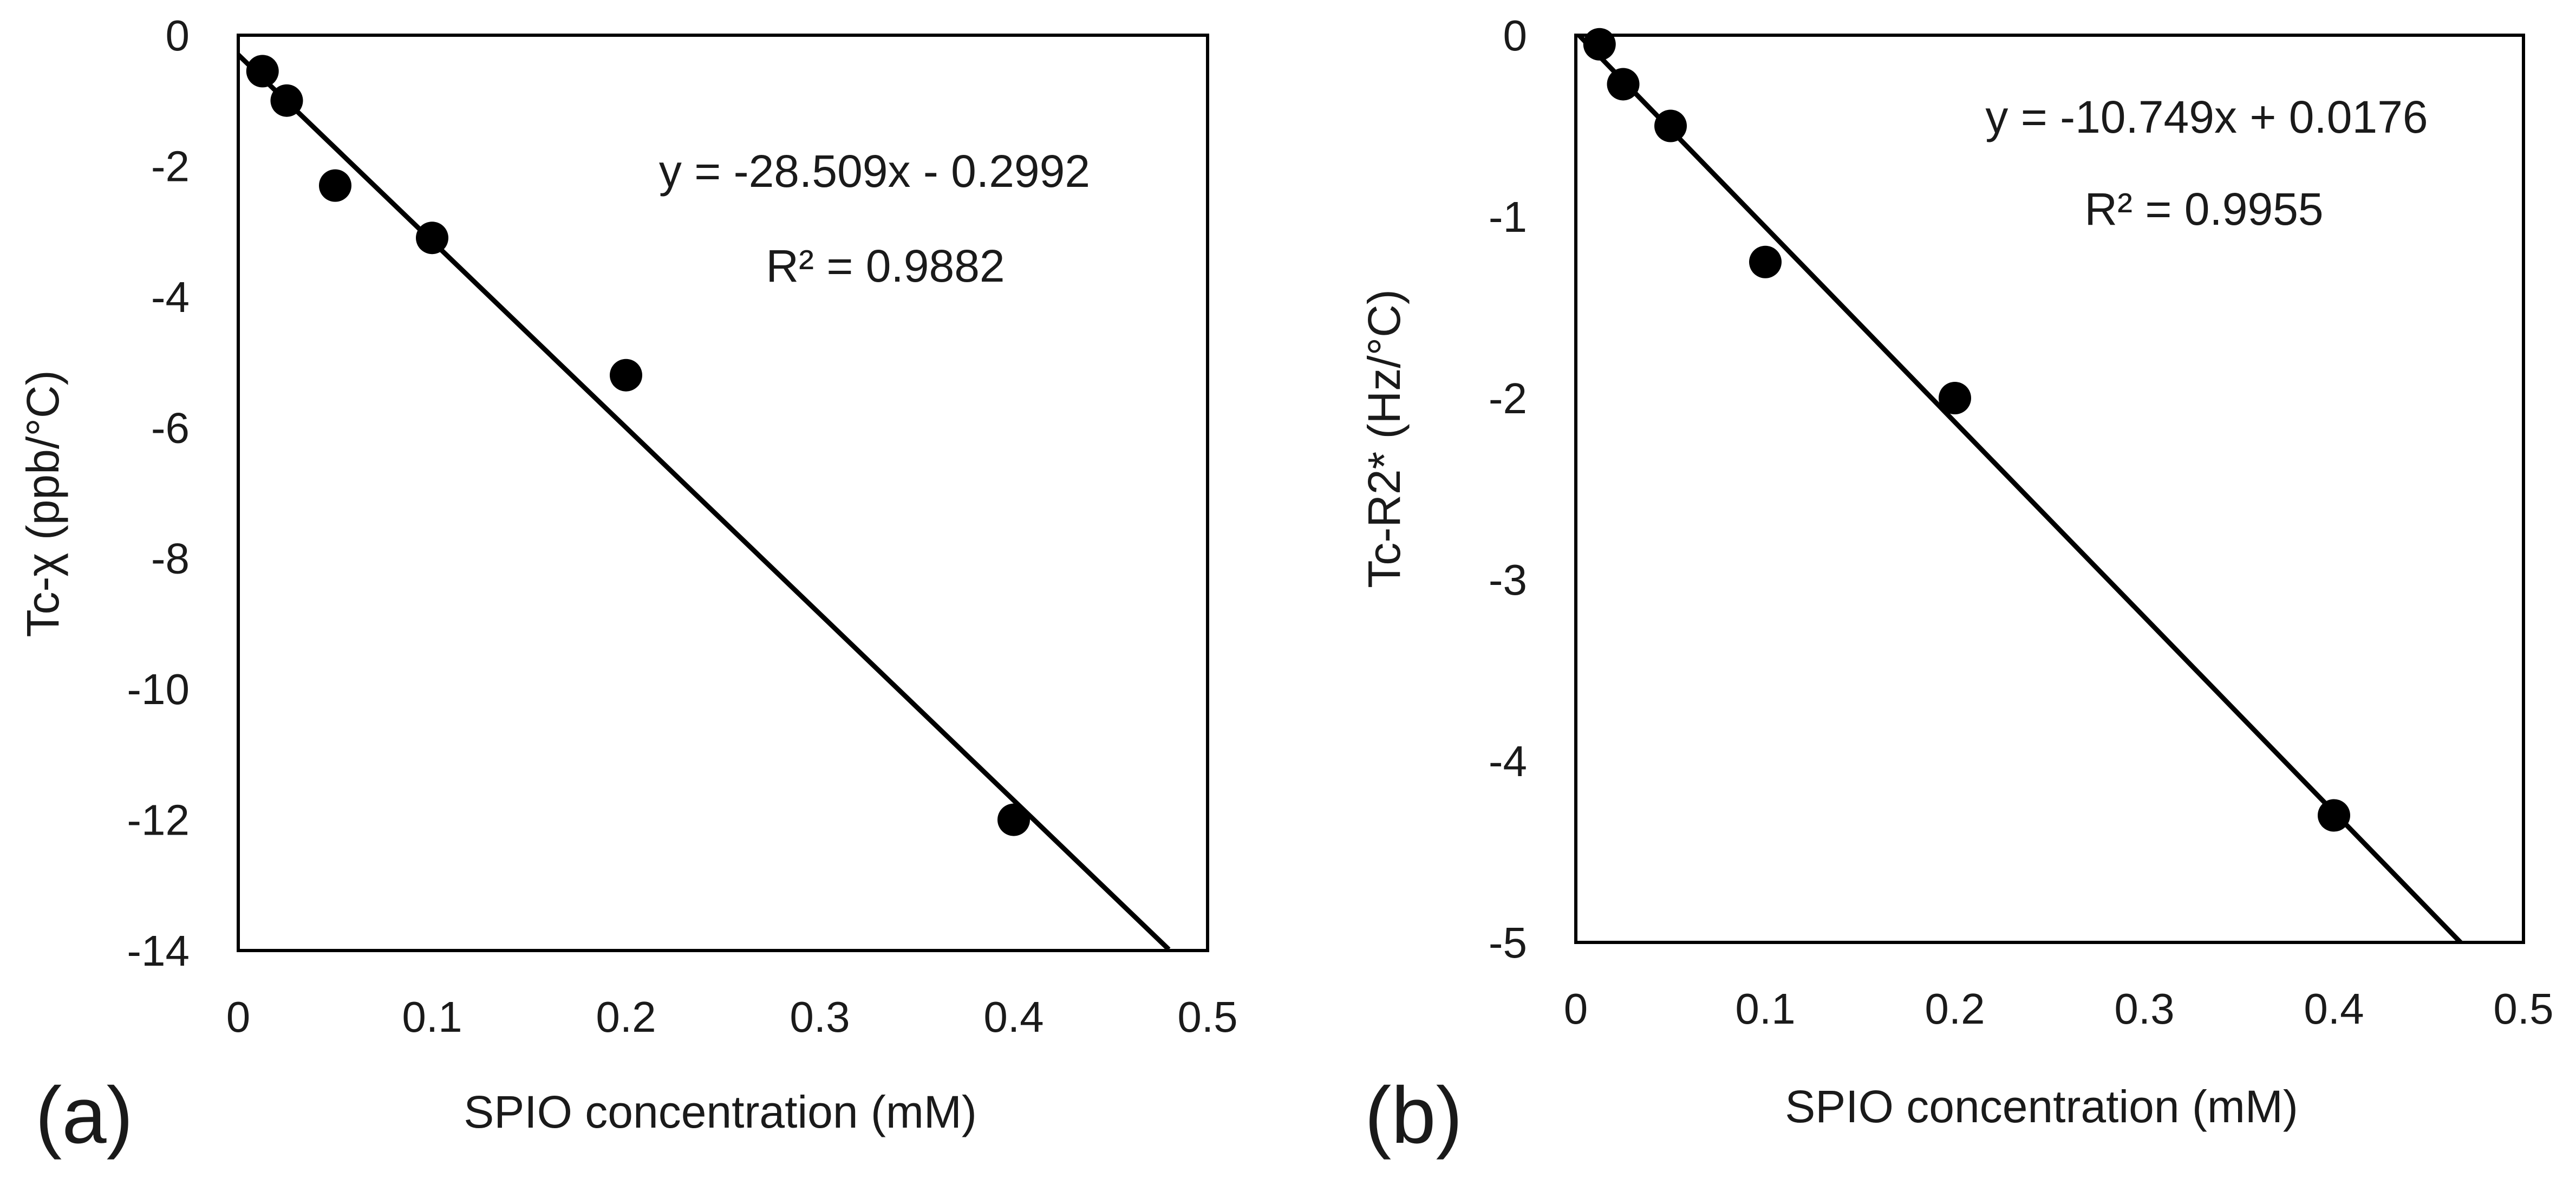 This screenshot has height=1204, width=2576. What do you see at coordinates (1414, 1115) in the screenshot?
I see `panel-b-panel-label: (b)` at bounding box center [1414, 1115].